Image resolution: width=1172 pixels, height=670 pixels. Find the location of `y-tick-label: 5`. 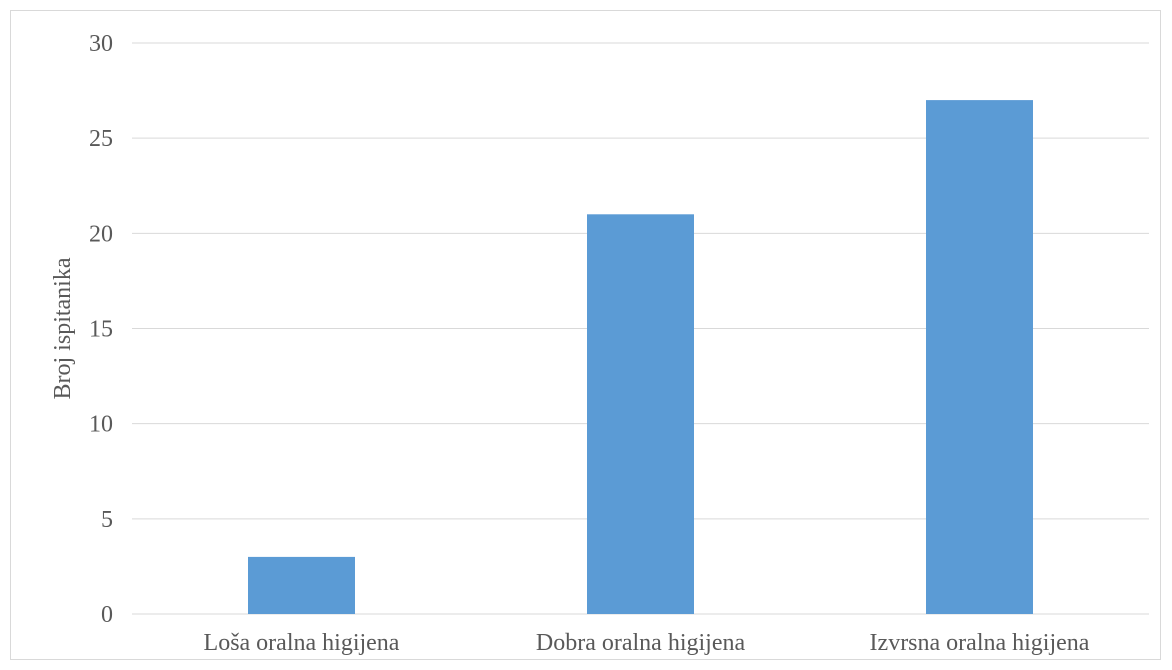

y-tick-label: 5 is located at coordinates (107, 520).